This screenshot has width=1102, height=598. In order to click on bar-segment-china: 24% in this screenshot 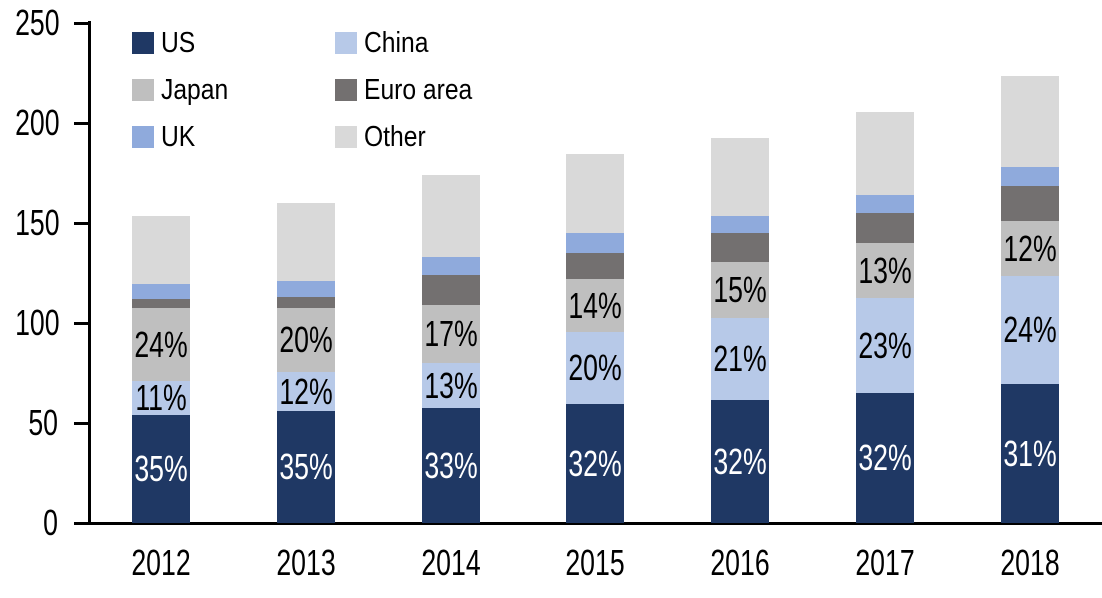, I will do `click(1029, 330)`.